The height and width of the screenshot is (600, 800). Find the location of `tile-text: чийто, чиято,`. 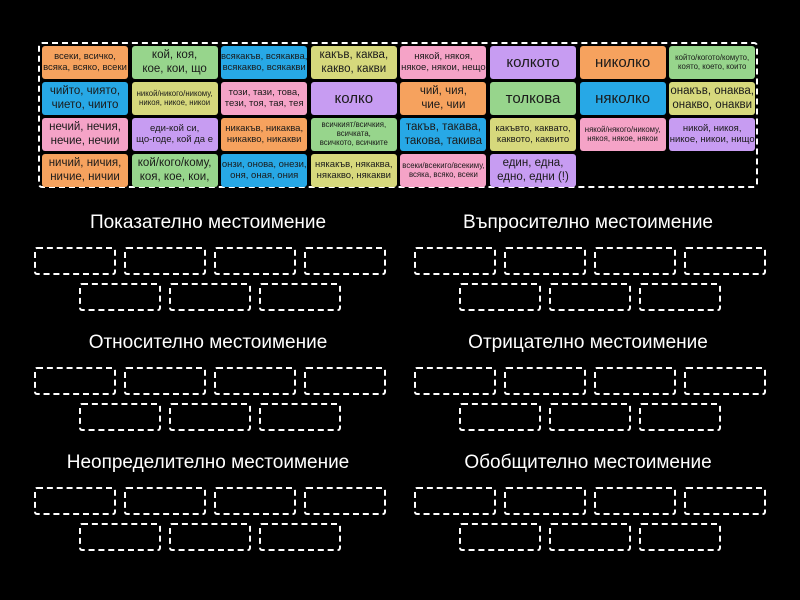

tile-text: чийто, чиято, is located at coordinates (85, 91).